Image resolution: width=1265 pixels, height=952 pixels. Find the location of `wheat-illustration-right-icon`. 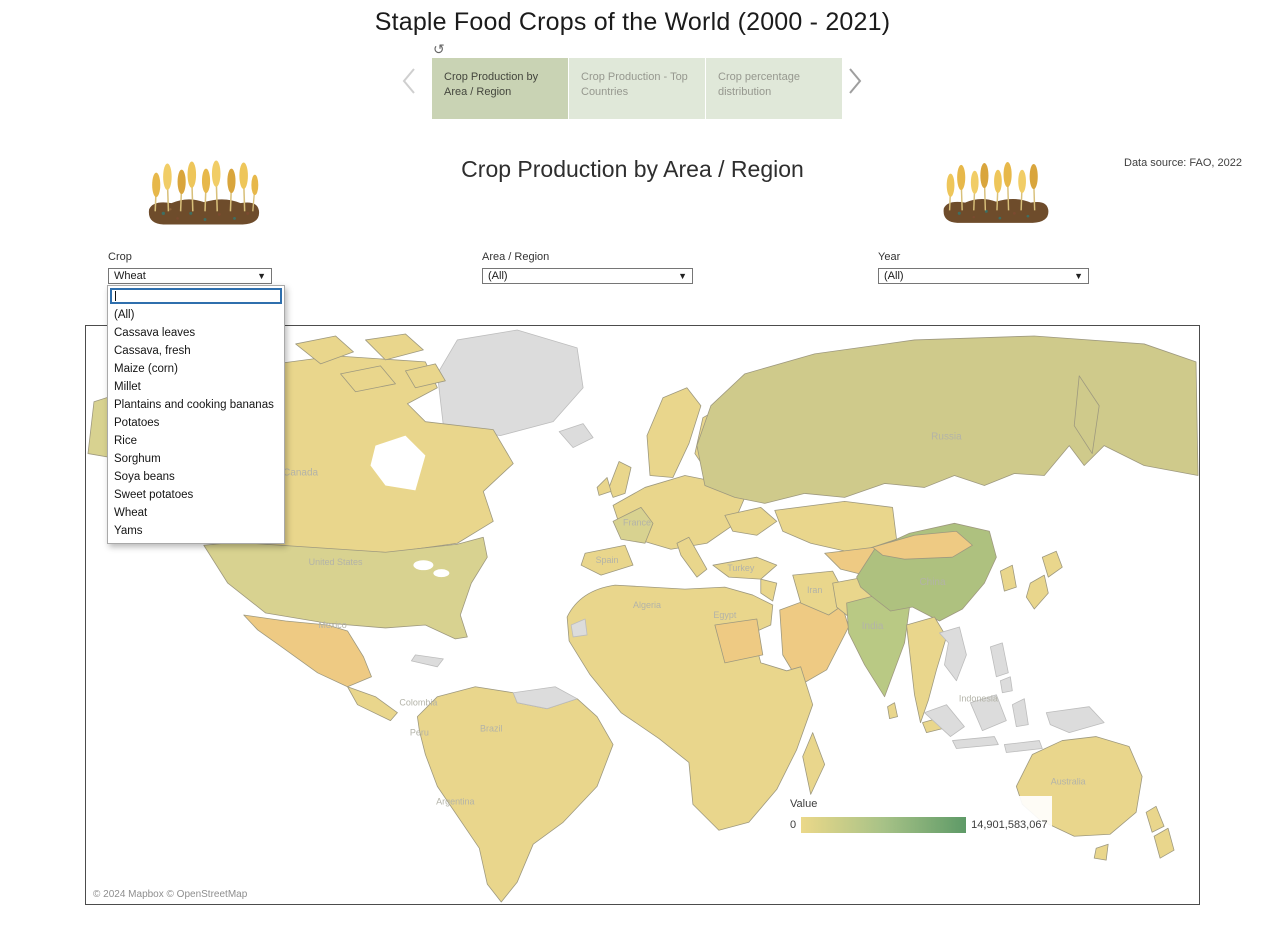

wheat-illustration-right-icon is located at coordinates (996, 192).